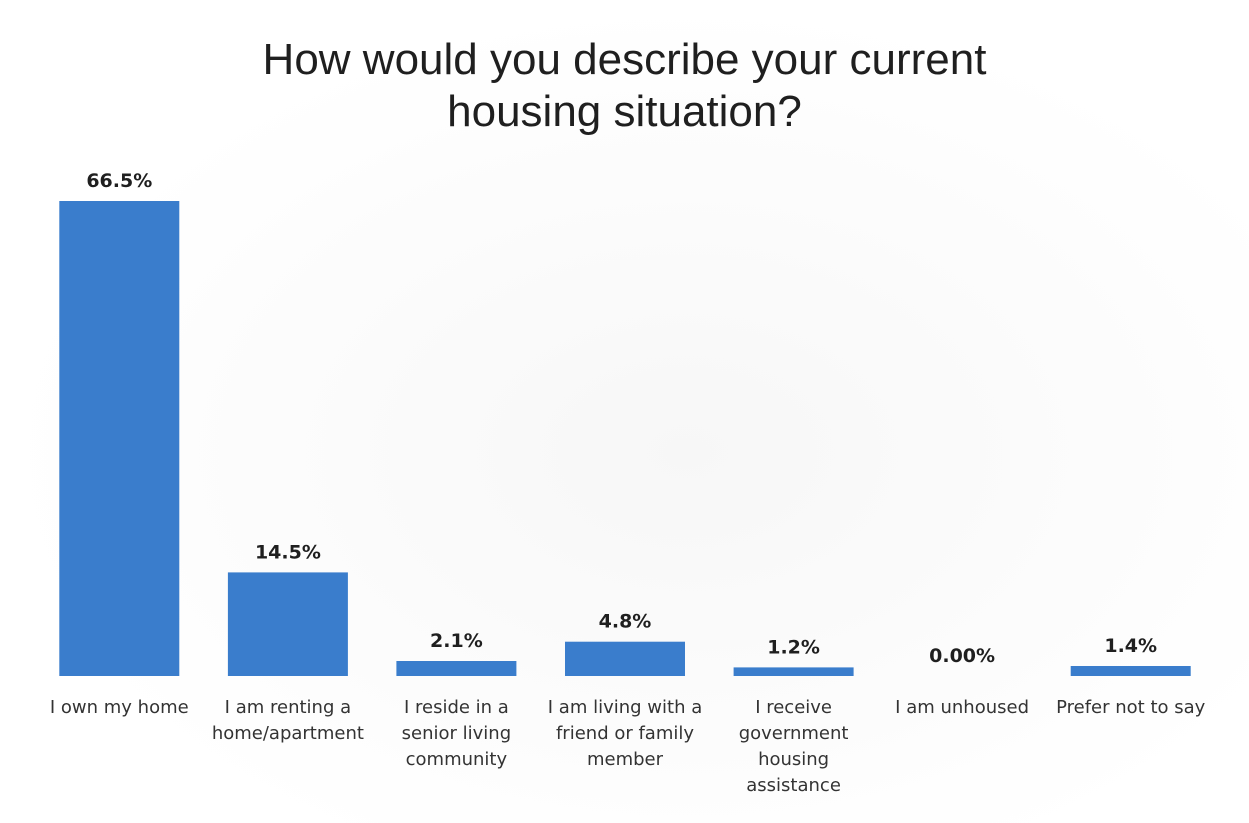  Describe the element at coordinates (288, 707) in the screenshot. I see `category-label-1-line-0: I am renting a` at that location.